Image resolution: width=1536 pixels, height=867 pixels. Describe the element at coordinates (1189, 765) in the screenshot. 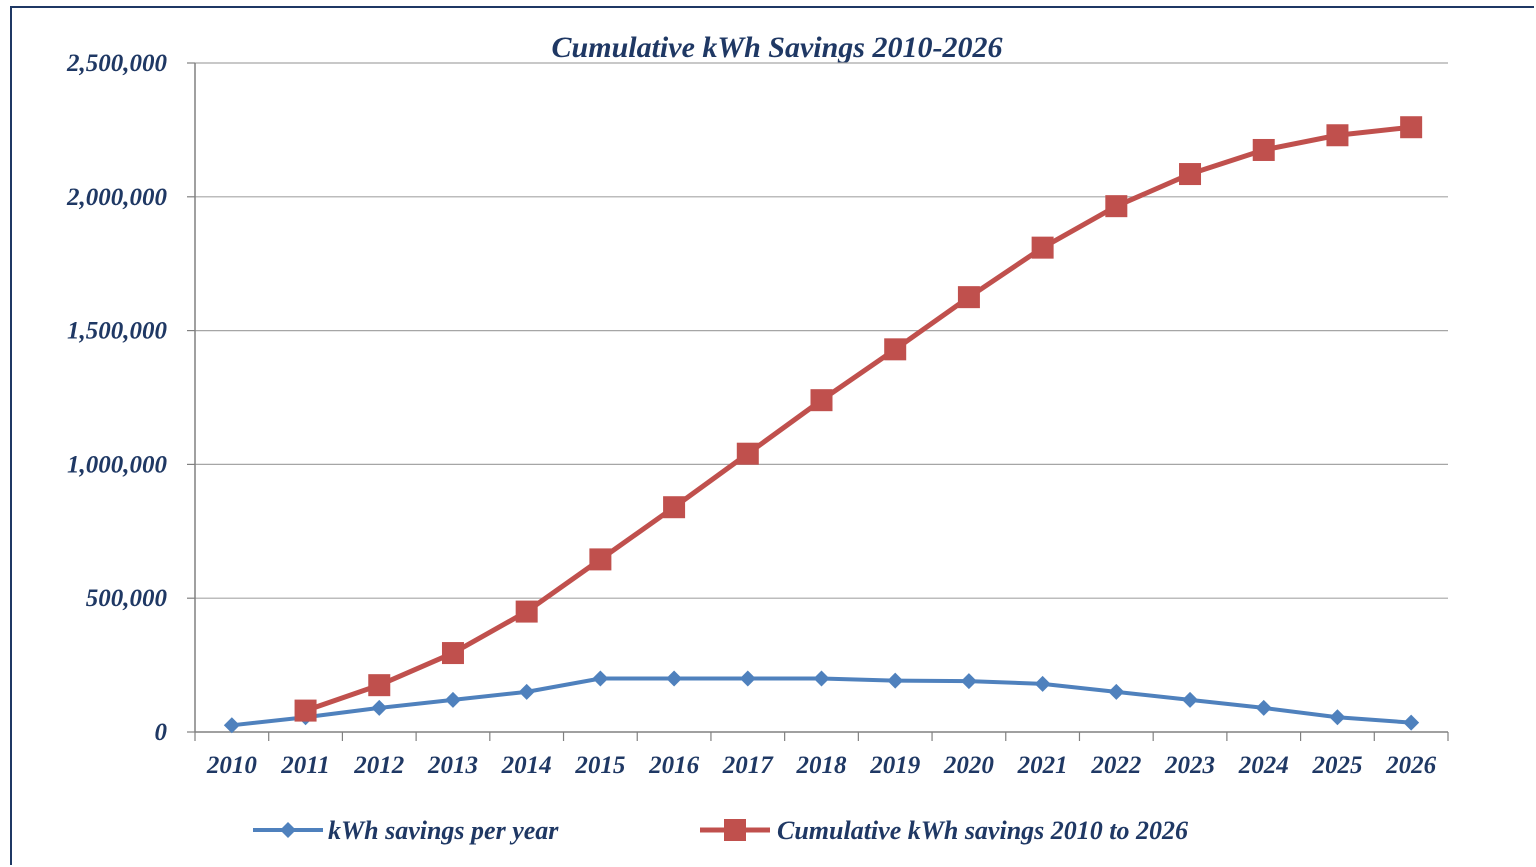

I see `x-tick-label: 2023` at that location.